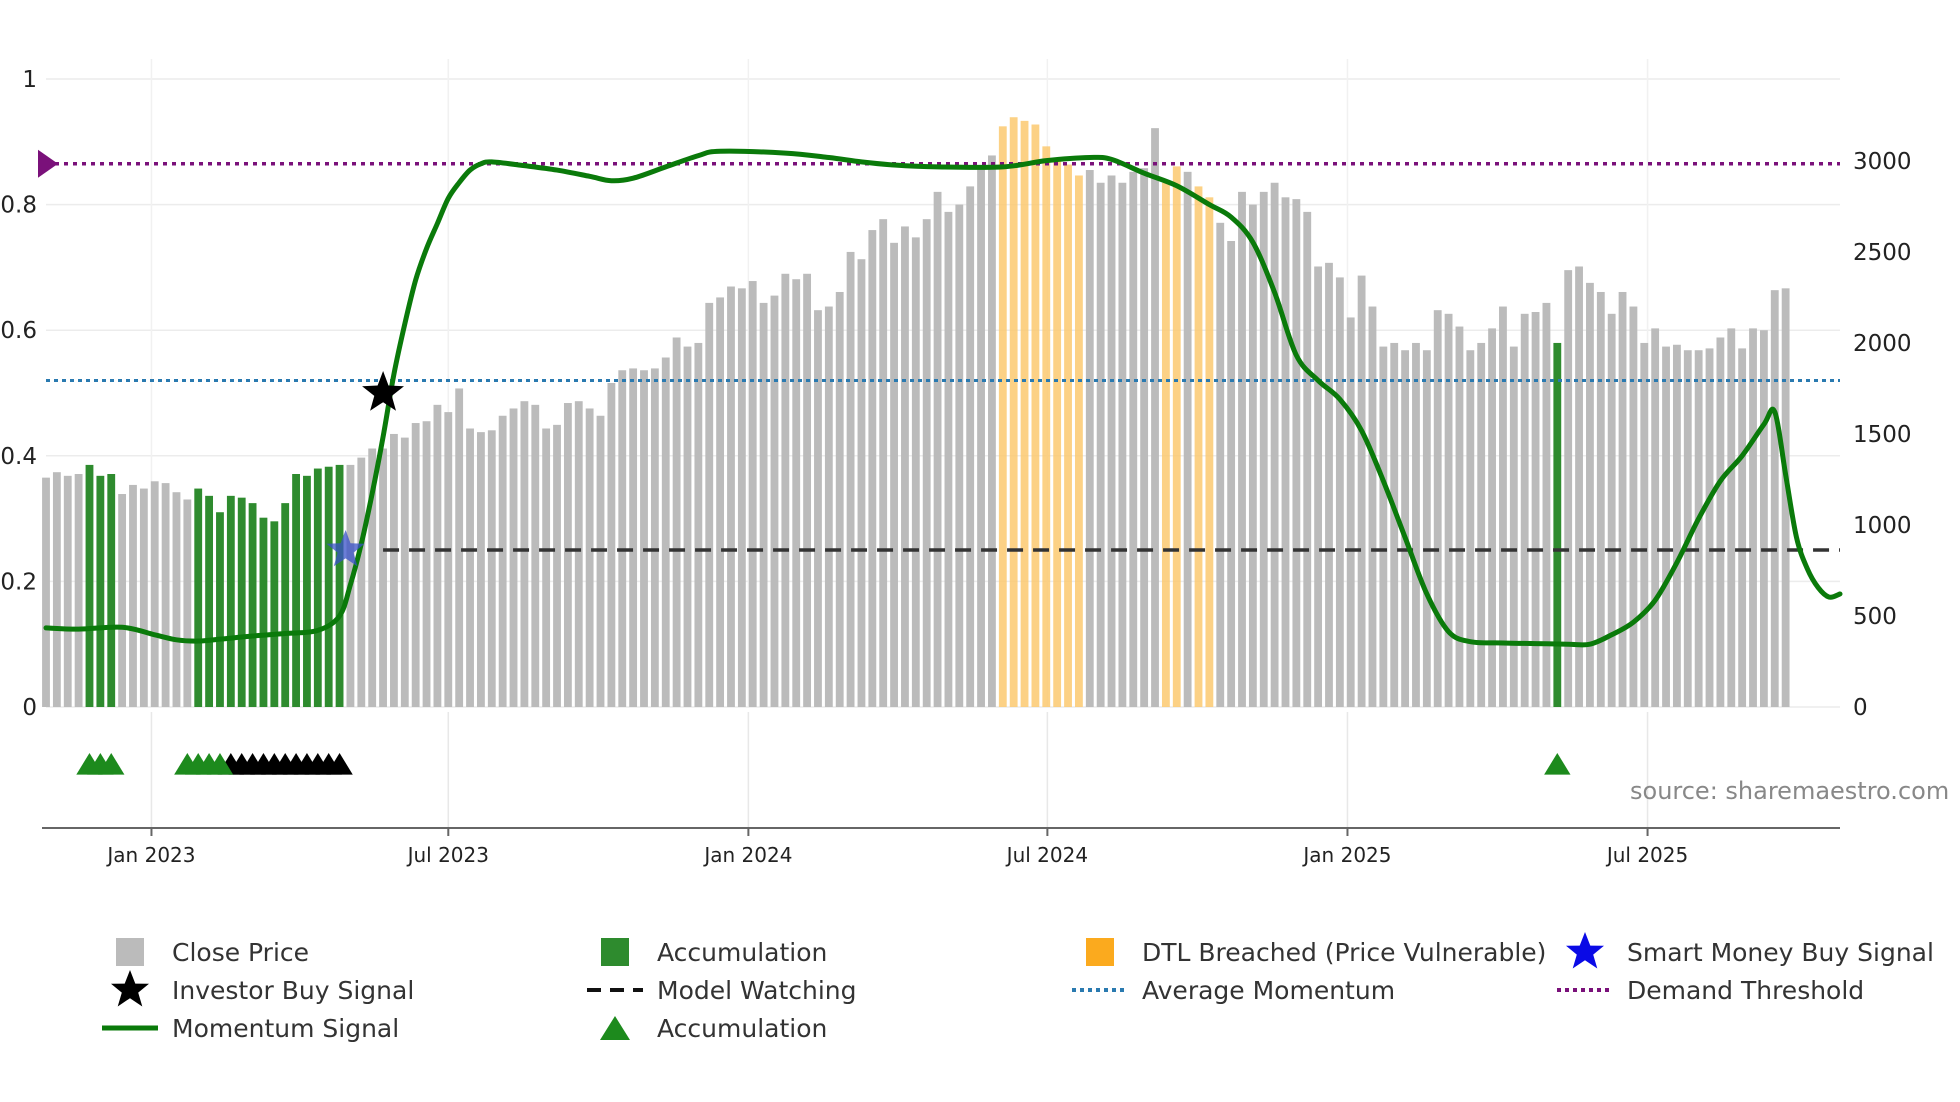  Describe the element at coordinates (18, 206) in the screenshot. I see `left-tick-label: 0.8` at that location.